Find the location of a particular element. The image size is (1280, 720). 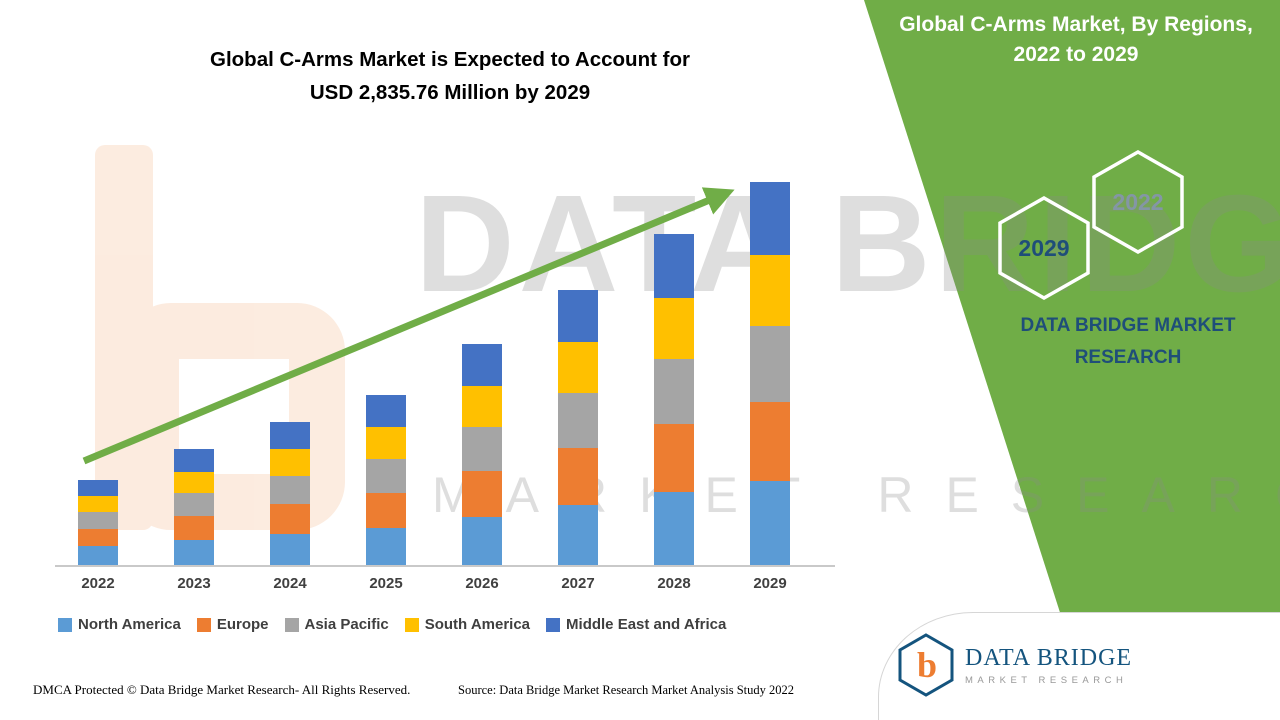

right-panel-title-line1: Global C-Arms Market, By Regions, is located at coordinates (1076, 24).